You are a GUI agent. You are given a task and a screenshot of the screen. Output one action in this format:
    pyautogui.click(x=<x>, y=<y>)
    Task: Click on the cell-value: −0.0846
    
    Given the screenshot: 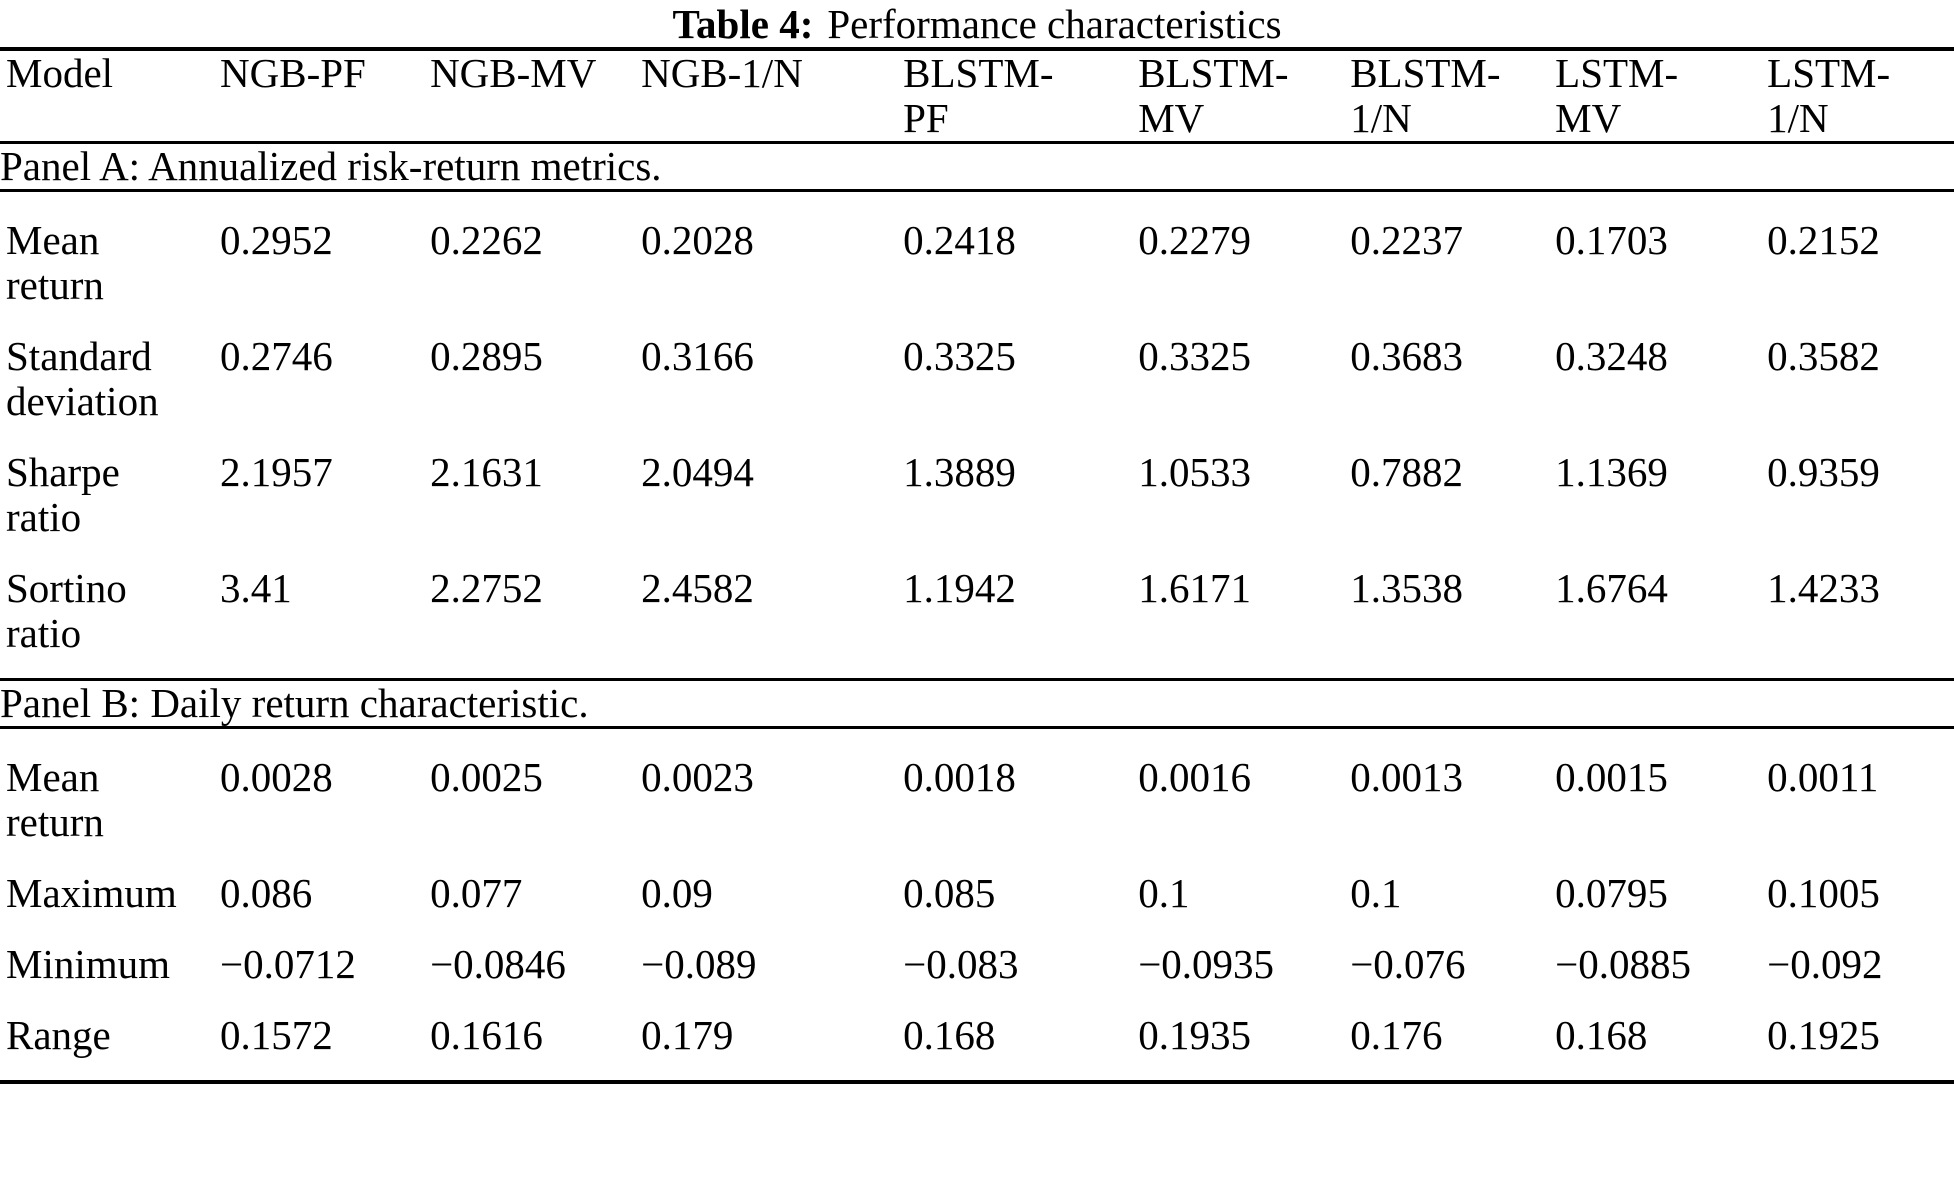 What is the action you would take?
    pyautogui.click(x=498, y=964)
    